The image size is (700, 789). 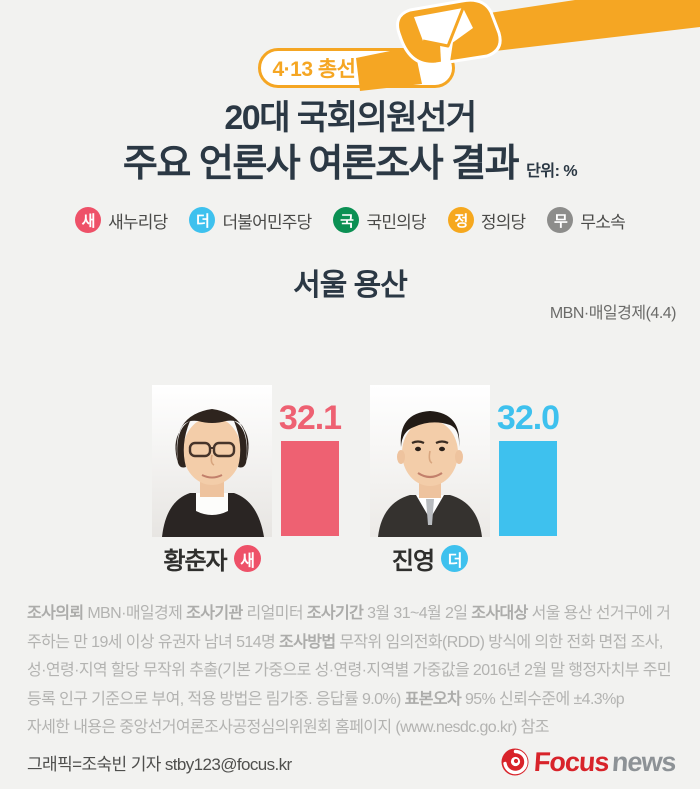 I want to click on candidate-party-badge-saenuri: 새, so click(x=247, y=558).